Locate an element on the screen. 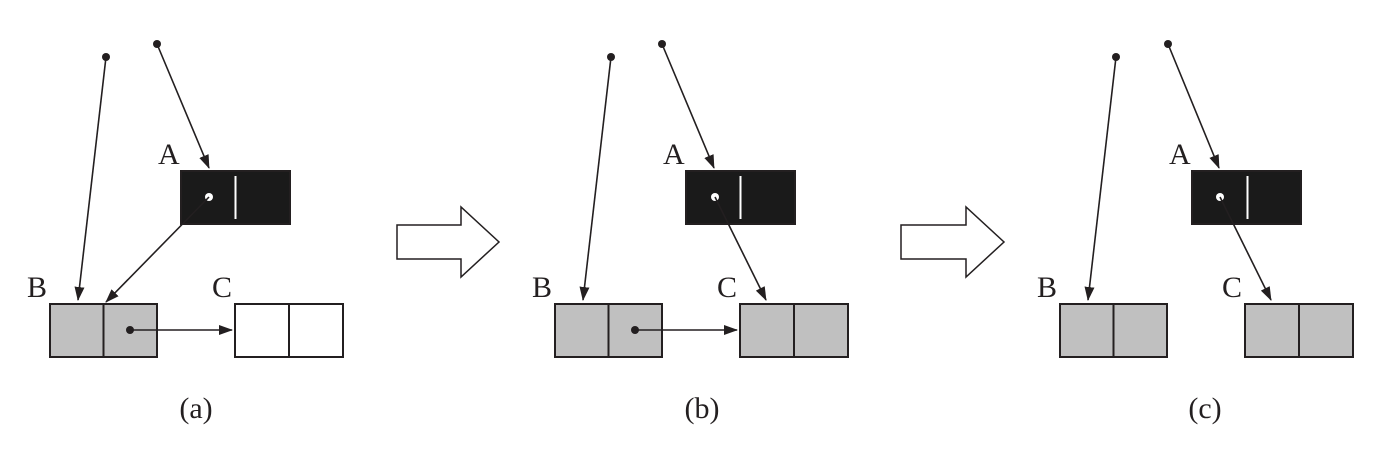 The height and width of the screenshot is (450, 1382). node-b is located at coordinates (1113, 330).